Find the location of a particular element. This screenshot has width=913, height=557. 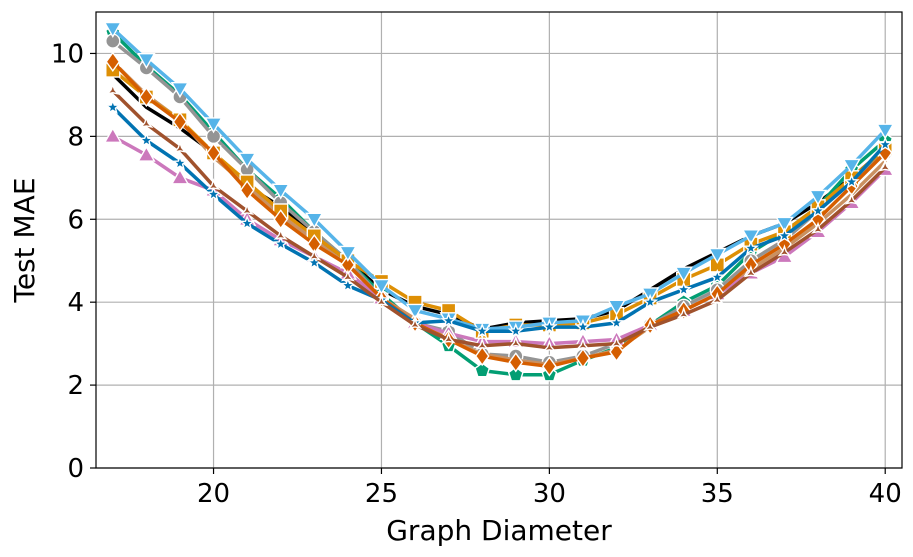

x-tick-label: 35 is located at coordinates (717, 494).